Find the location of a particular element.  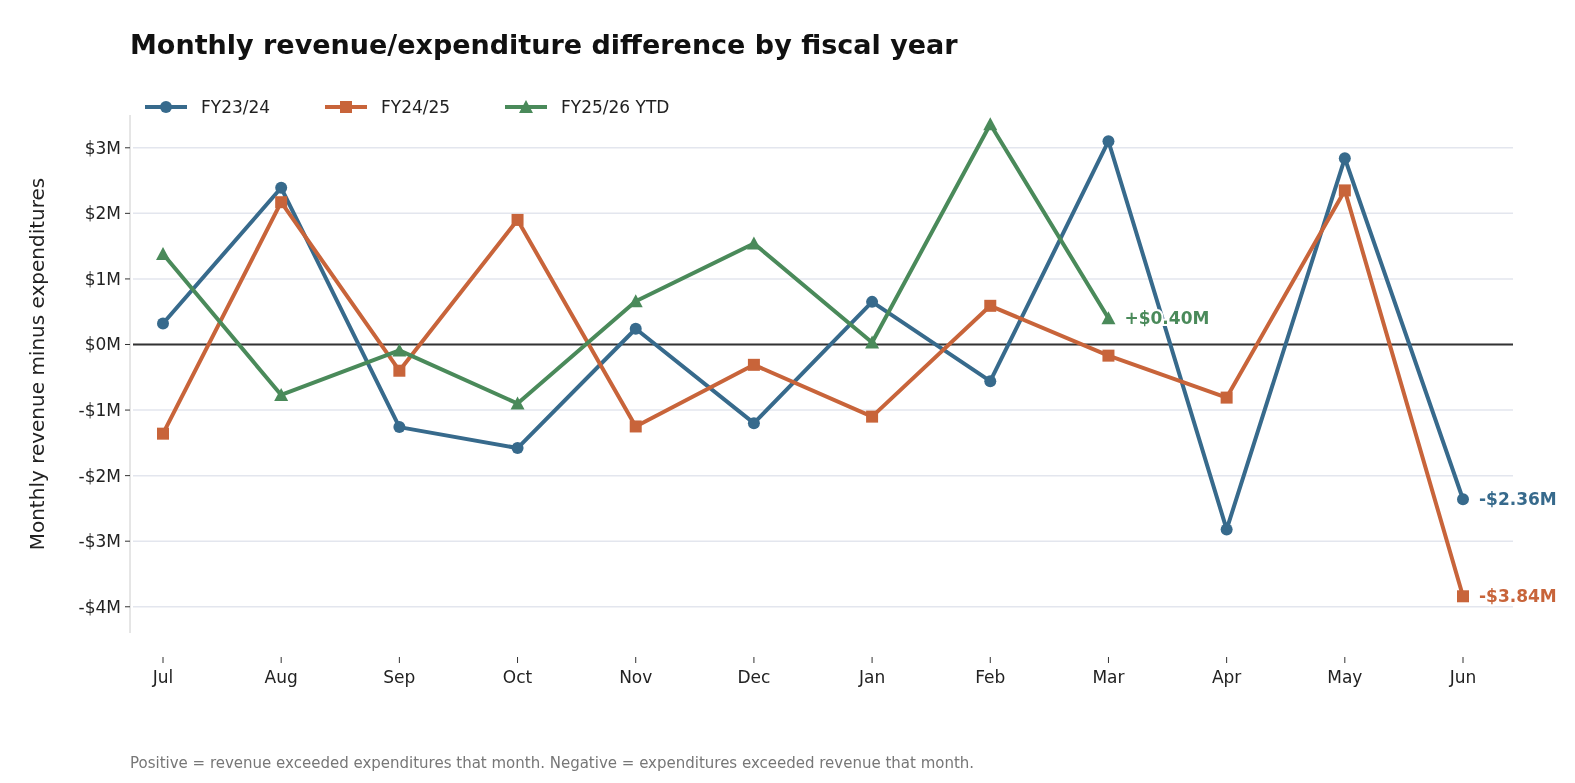

x-tick-label: Feb is located at coordinates (990, 677).